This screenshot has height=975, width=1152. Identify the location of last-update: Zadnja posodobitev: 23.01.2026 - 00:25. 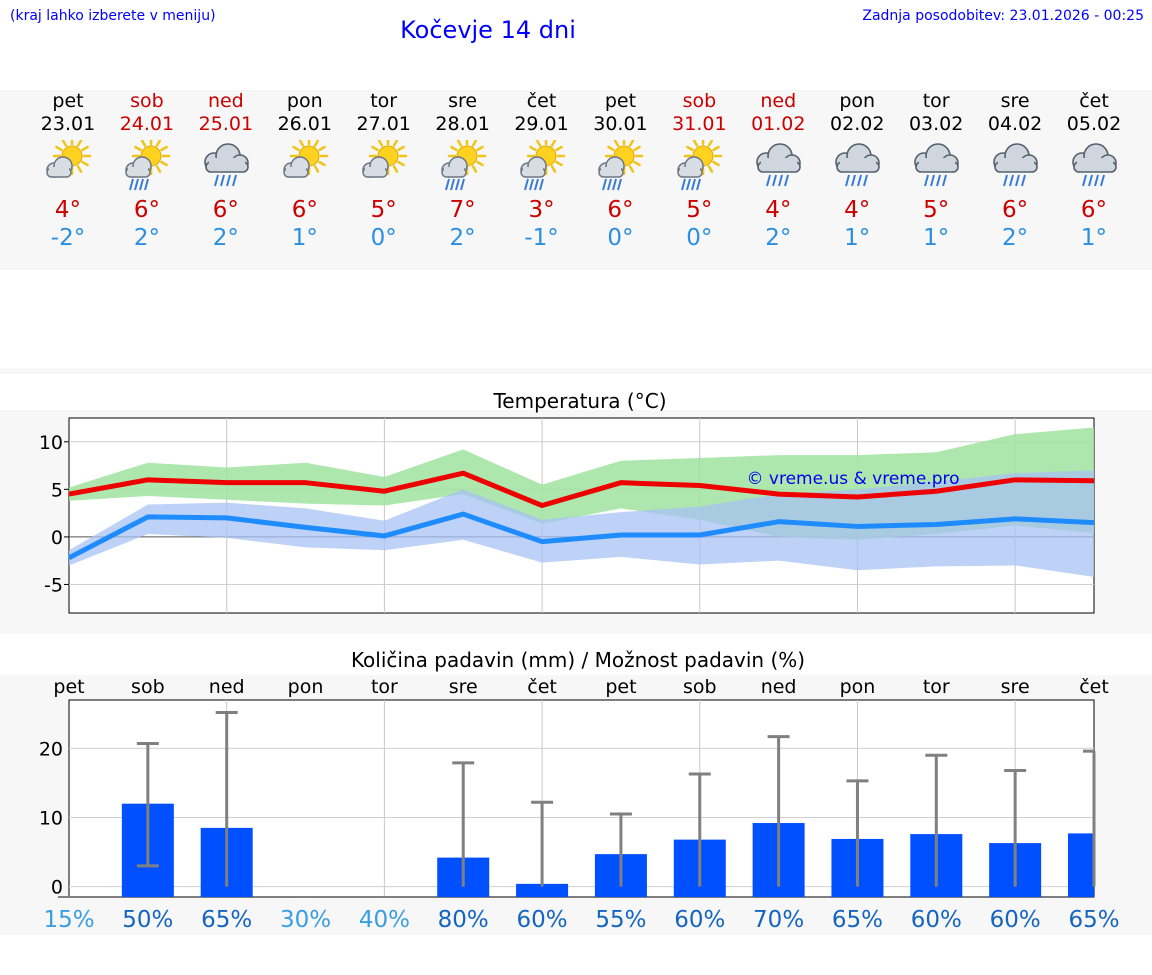
(1003, 16).